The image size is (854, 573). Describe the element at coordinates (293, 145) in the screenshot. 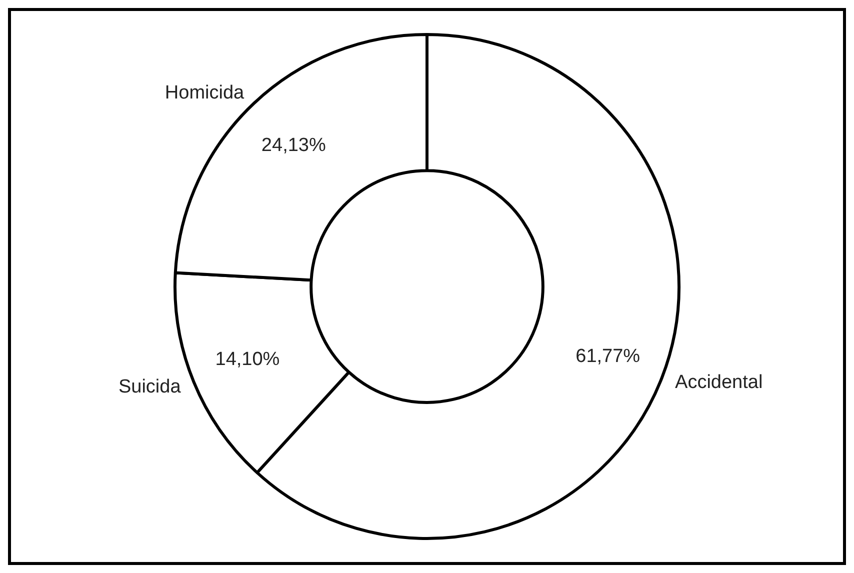

I see `data-label: 24,13%` at that location.